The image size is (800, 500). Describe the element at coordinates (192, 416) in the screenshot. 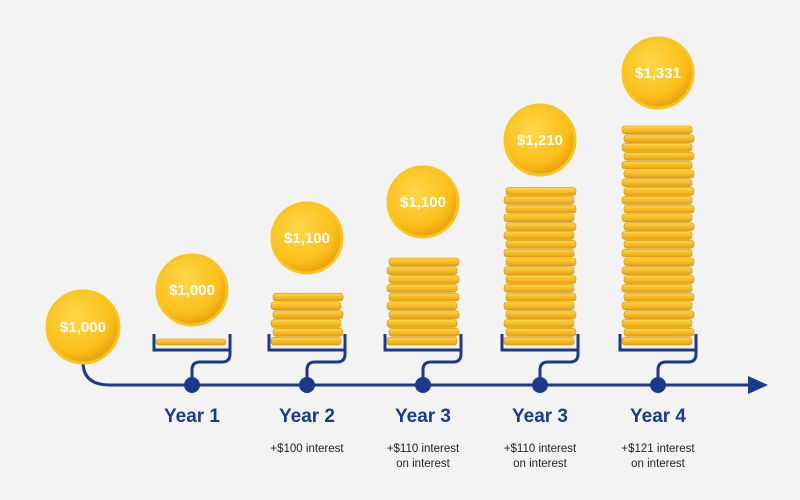

I see `year-label: Year 1` at that location.